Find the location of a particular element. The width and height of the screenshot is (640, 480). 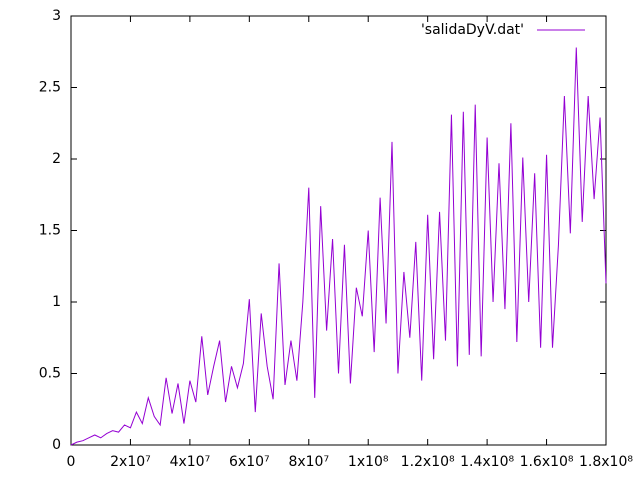

legend-label: 'salidaDyV.dat' is located at coordinates (472, 30).